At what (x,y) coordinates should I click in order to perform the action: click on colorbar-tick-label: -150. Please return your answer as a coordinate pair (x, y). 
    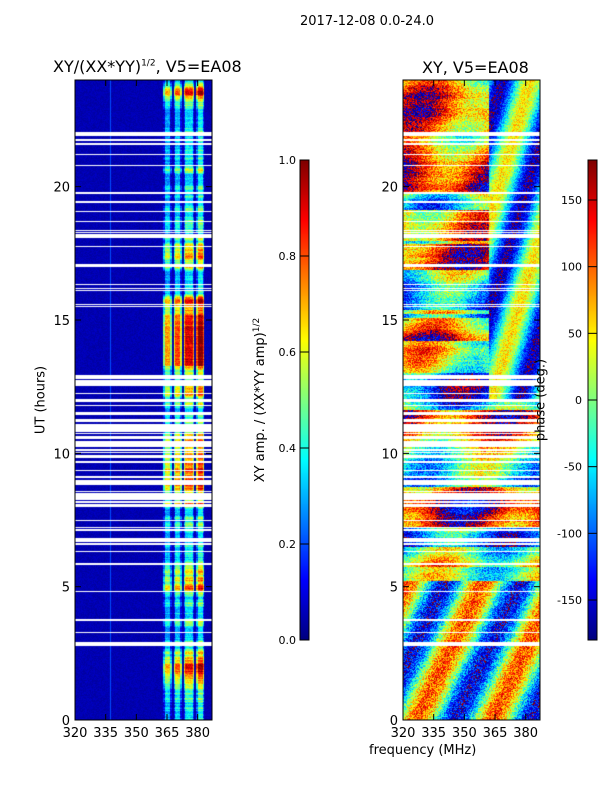
    Looking at the image, I should click on (569, 600).